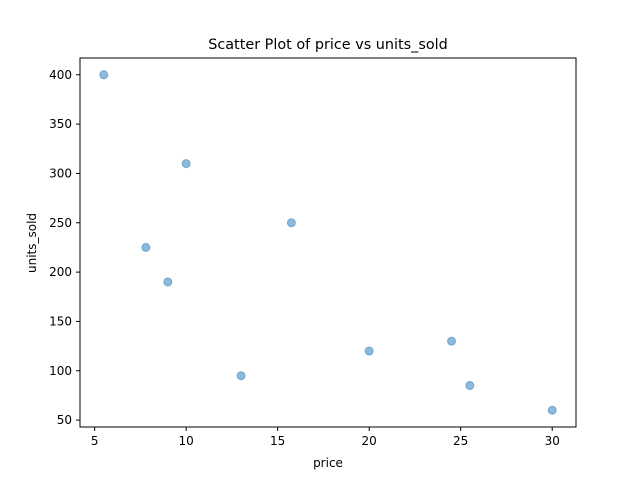 This screenshot has width=640, height=480. What do you see at coordinates (60, 371) in the screenshot?
I see `y-tick-label-1: 100` at bounding box center [60, 371].